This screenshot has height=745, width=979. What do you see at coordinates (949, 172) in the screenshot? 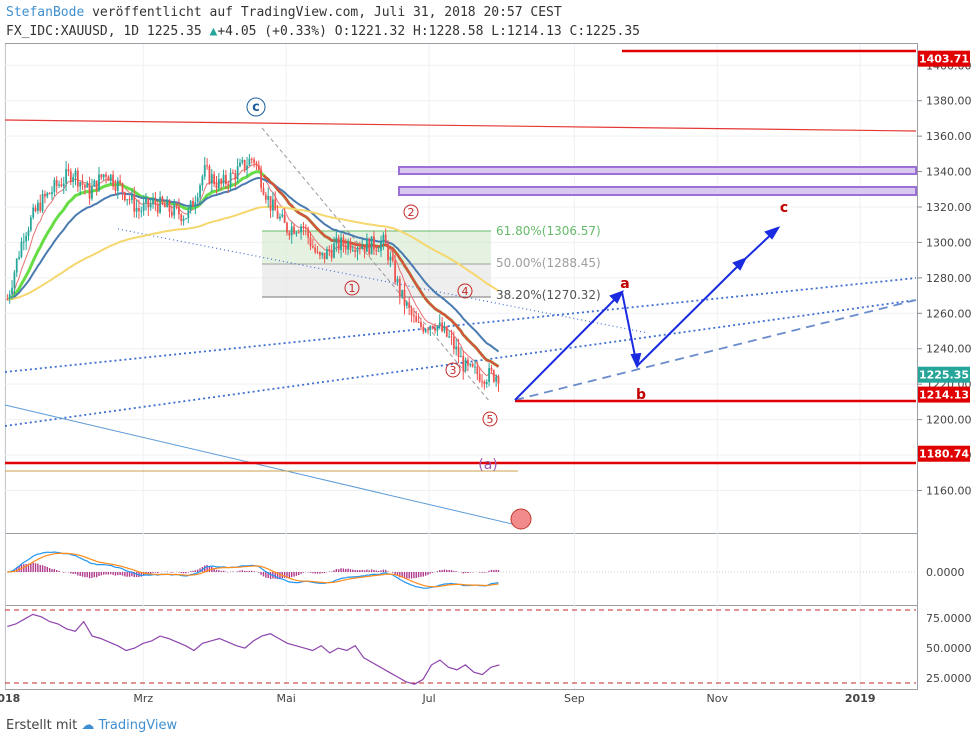
I see `y-tick-label: 1340.00` at bounding box center [949, 172].